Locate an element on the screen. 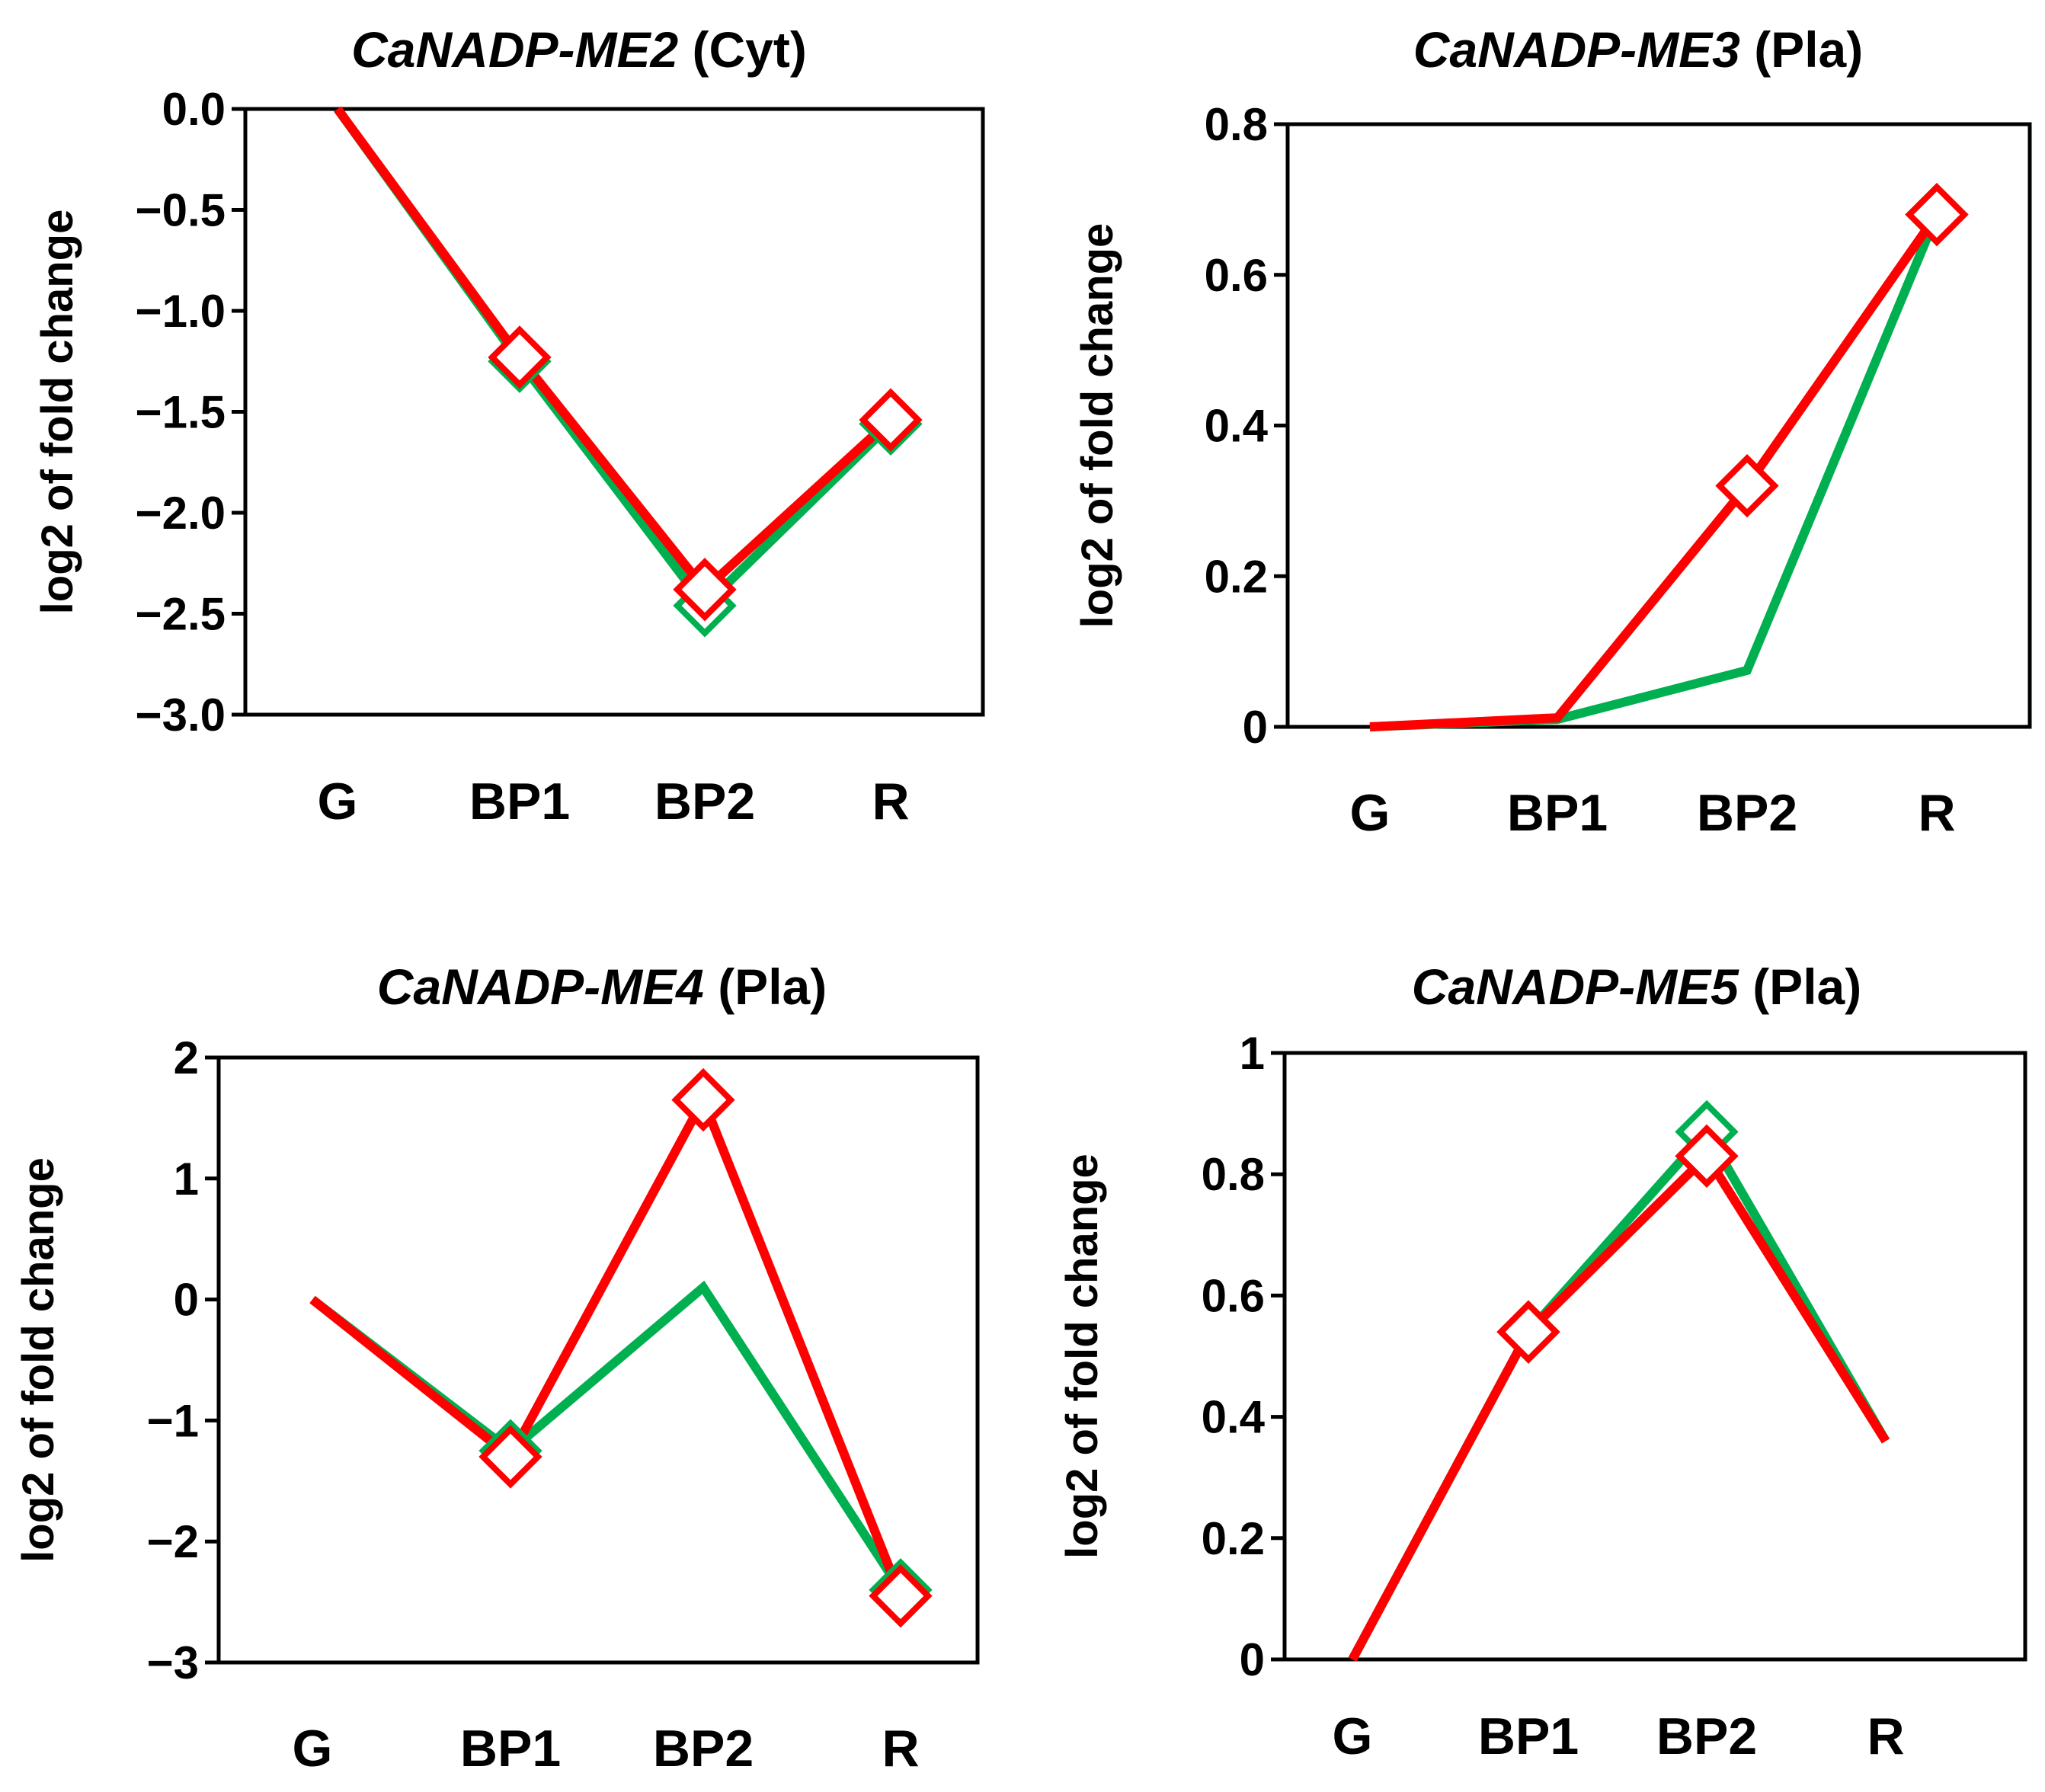 The width and height of the screenshot is (2045, 1792). y-tick-label: 0.0 is located at coordinates (194, 109).